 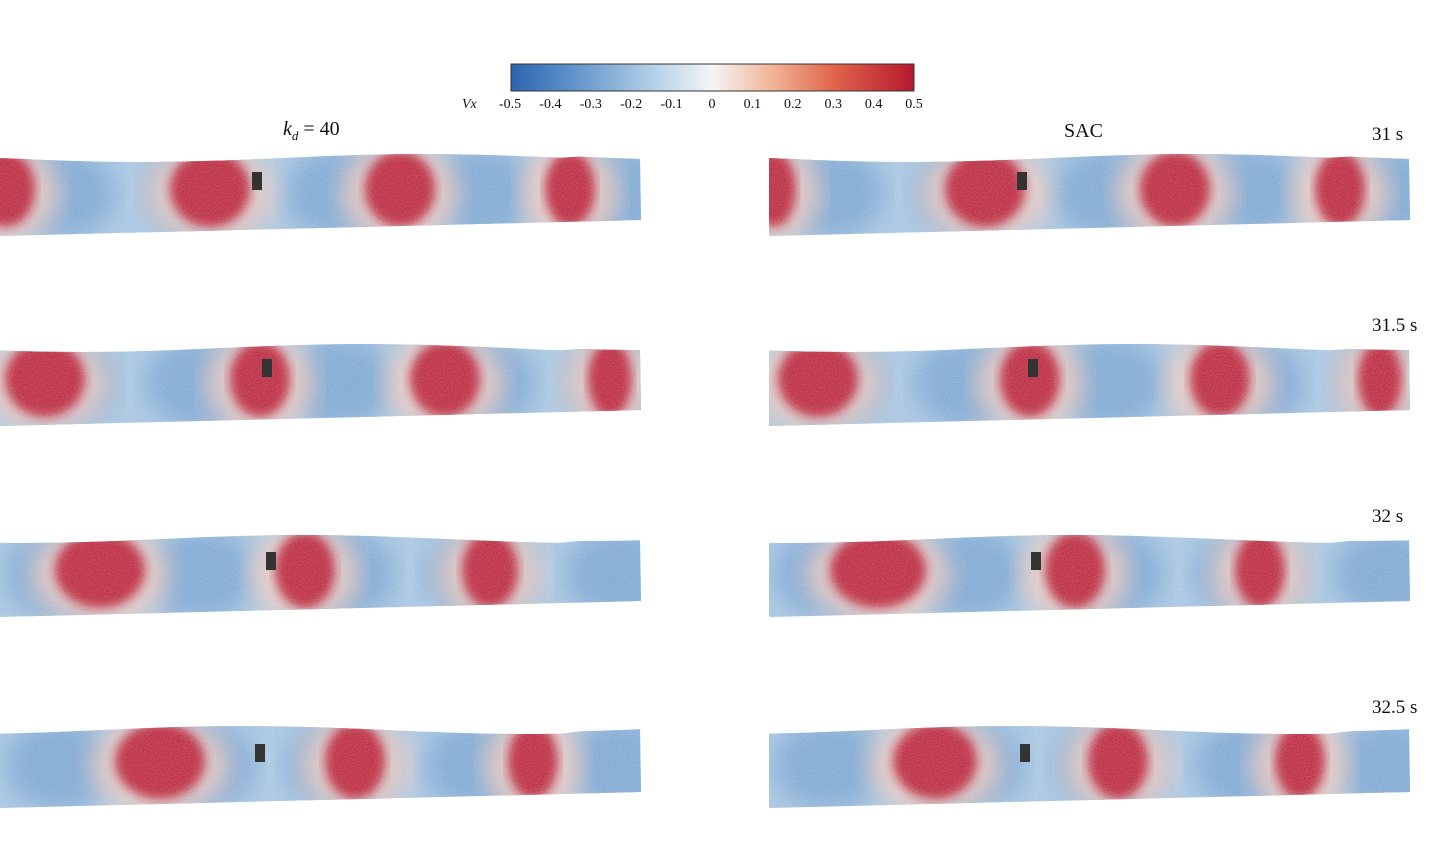 I want to click on colorbar-tick-label: -0.2, so click(x=631, y=104).